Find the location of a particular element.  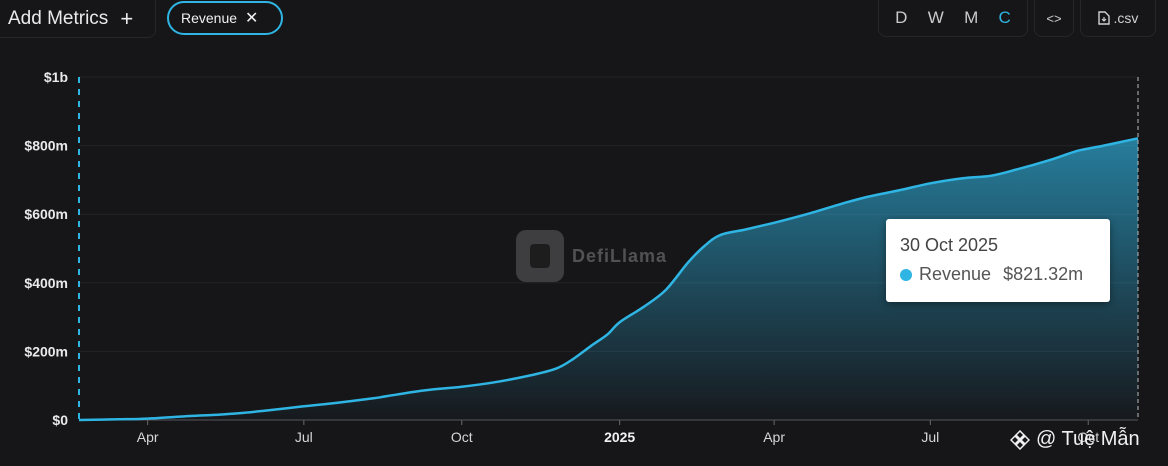

y-tick-label: $200m is located at coordinates (46, 351).